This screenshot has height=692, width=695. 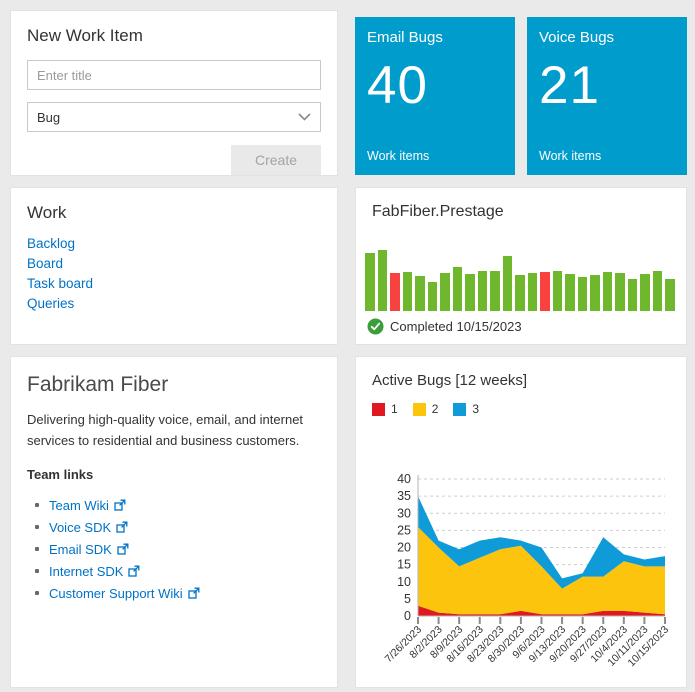 I want to click on work-item-type-select: Bug, so click(x=174, y=117).